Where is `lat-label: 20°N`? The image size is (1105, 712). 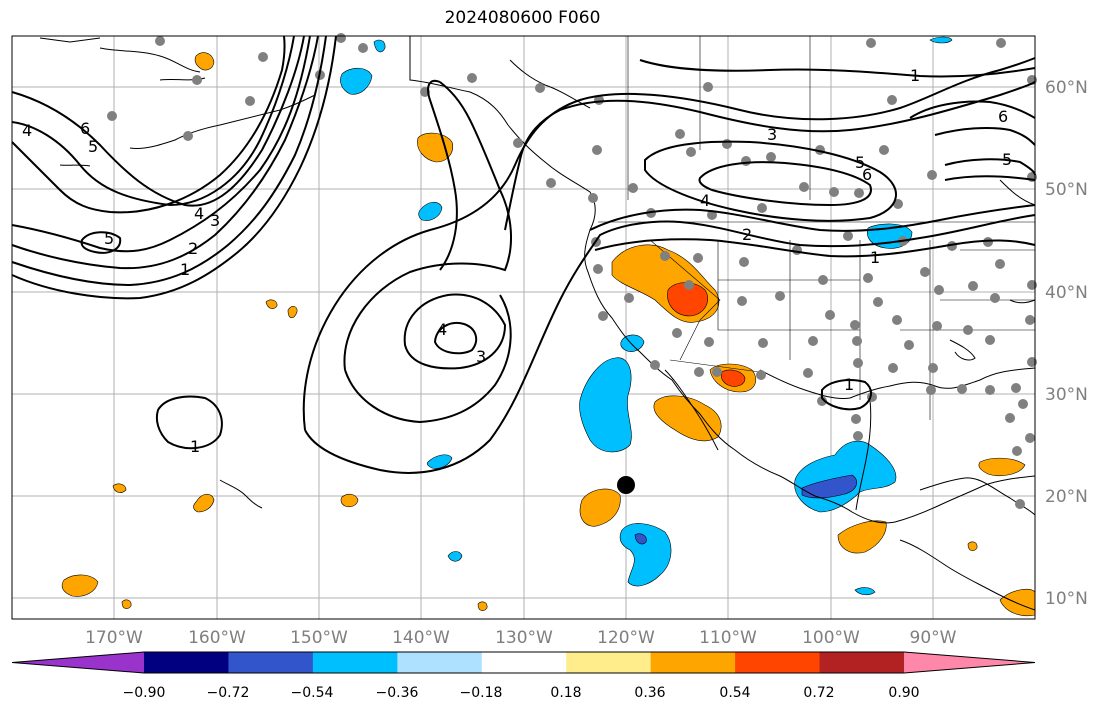
lat-label: 20°N is located at coordinates (1066, 497).